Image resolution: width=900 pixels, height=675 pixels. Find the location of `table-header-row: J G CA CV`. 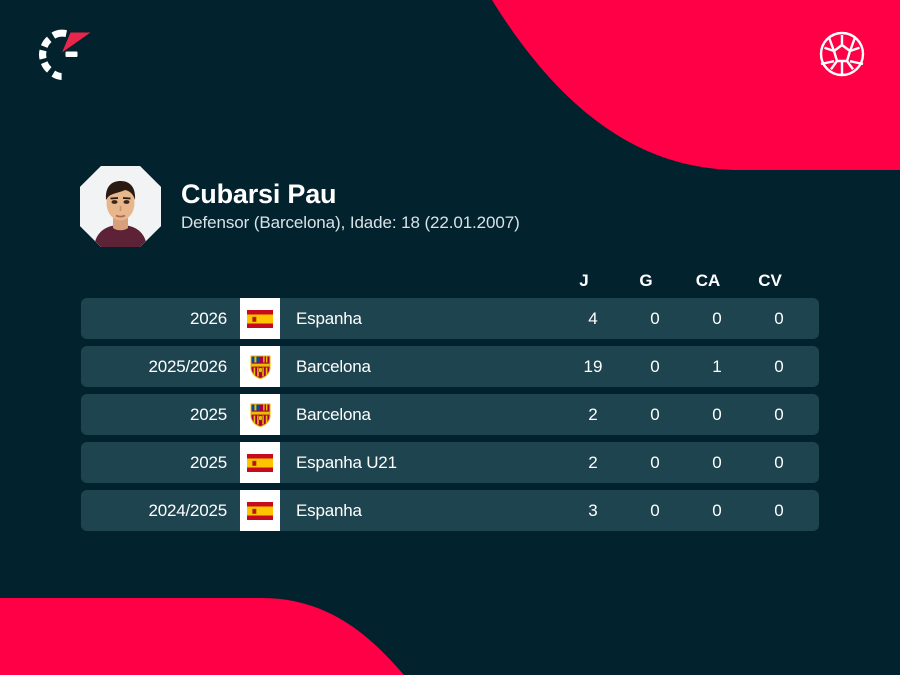

table-header-row: J G CA CV is located at coordinates (450, 281).